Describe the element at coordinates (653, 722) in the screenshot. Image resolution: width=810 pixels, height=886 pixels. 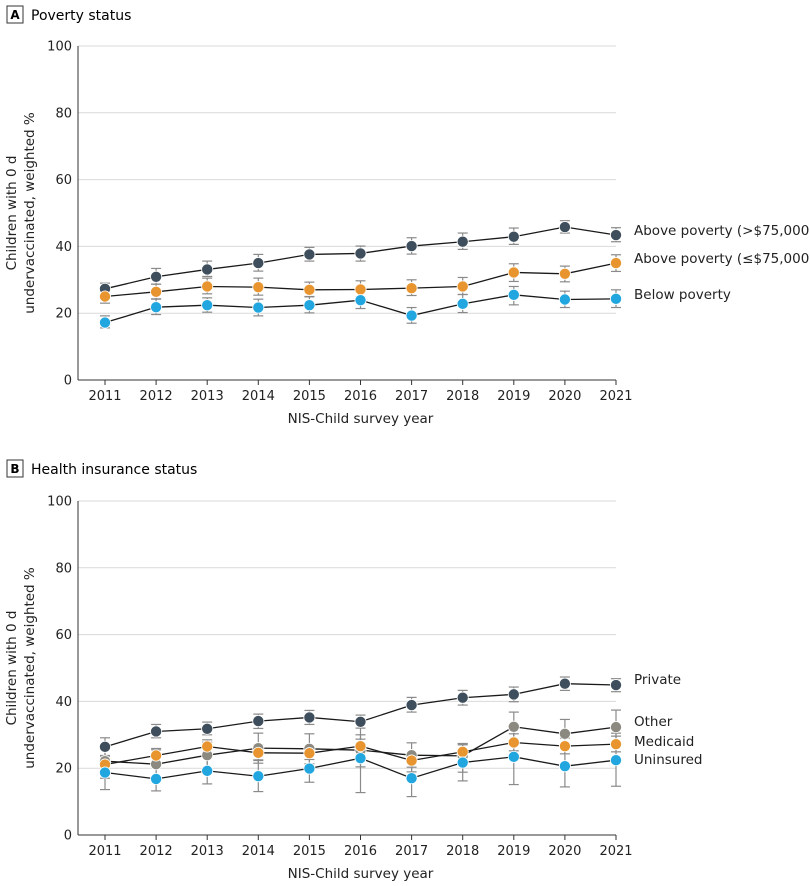
I see `series-label: Other` at that location.